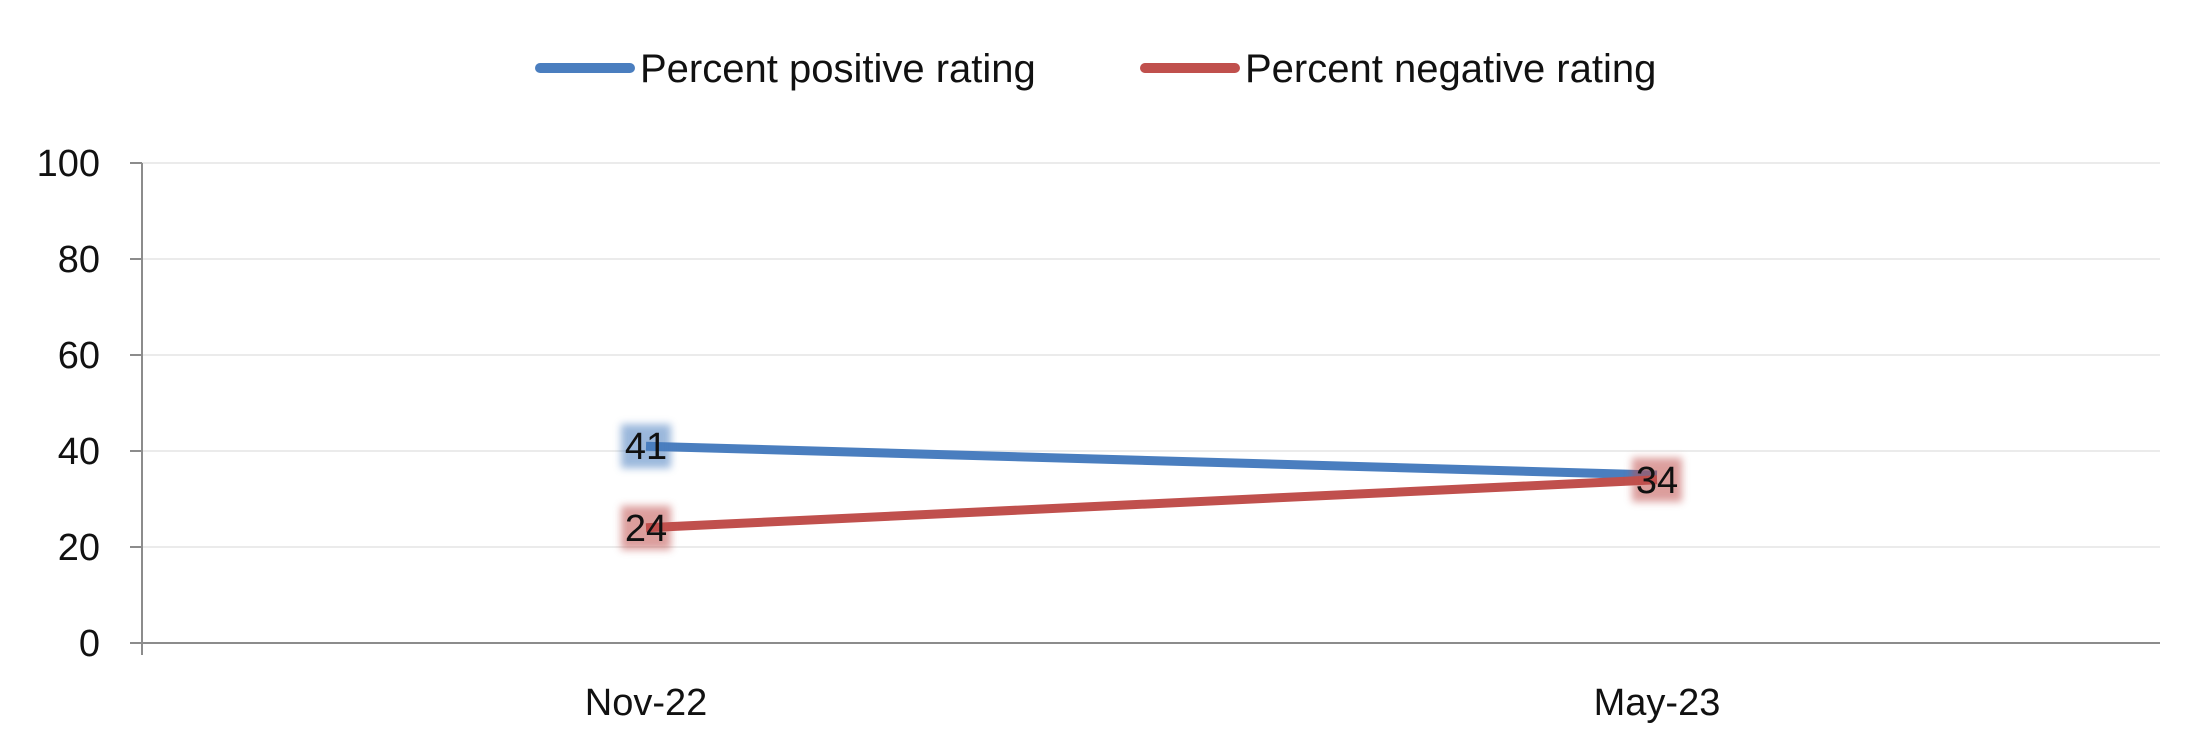 The width and height of the screenshot is (2207, 756). What do you see at coordinates (79, 452) in the screenshot?
I see `y-tick-label-40: 40` at bounding box center [79, 452].